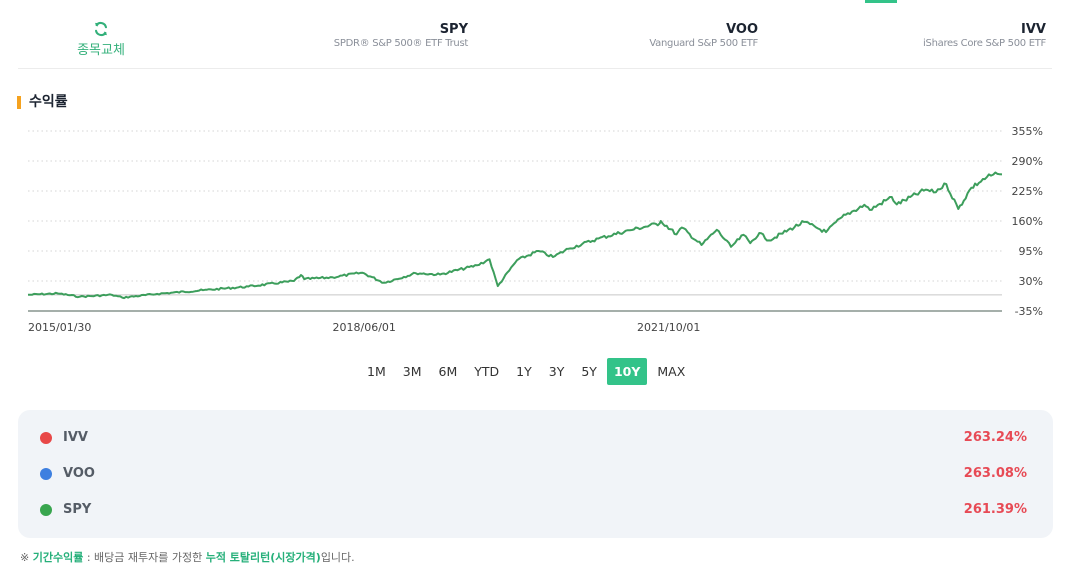 The image size is (1071, 578). What do you see at coordinates (337, 557) in the screenshot?
I see `footnote-suffix: 입니다.` at bounding box center [337, 557].